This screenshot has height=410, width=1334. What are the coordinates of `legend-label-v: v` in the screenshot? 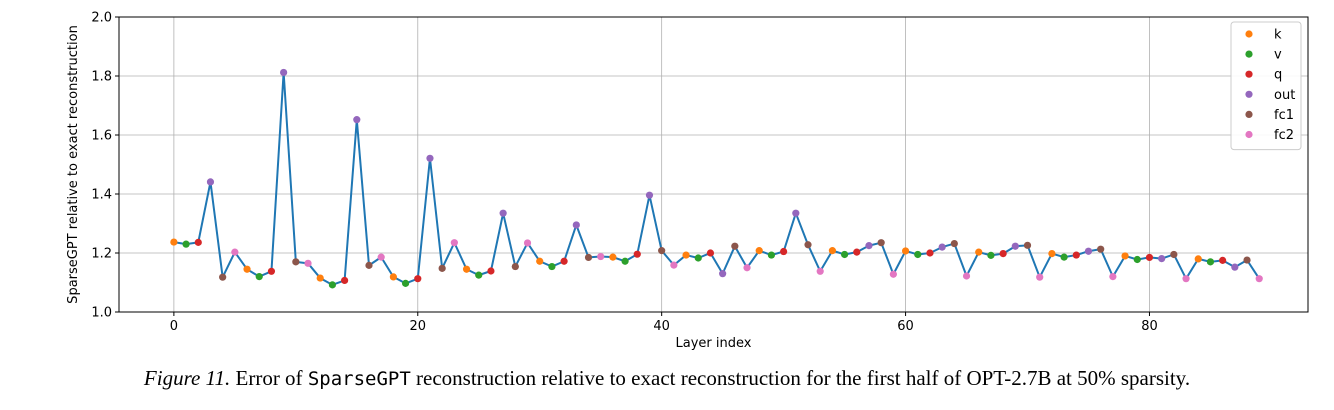 It's located at (1278, 55).